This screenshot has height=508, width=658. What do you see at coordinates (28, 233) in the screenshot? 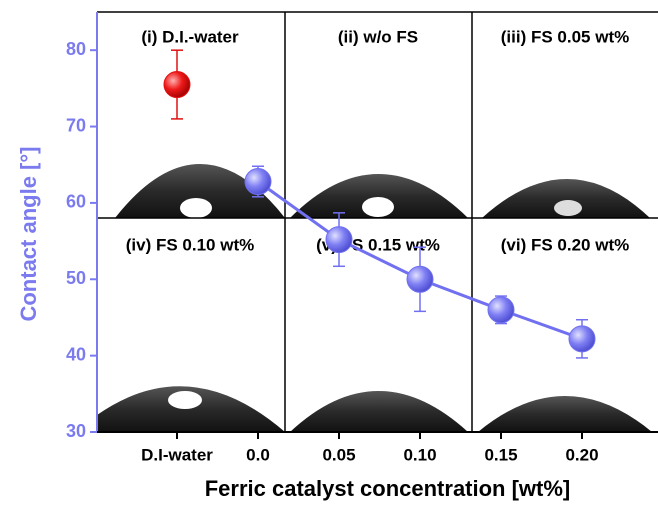
I see `y-axis-label: Contact angle [°]` at bounding box center [28, 233].